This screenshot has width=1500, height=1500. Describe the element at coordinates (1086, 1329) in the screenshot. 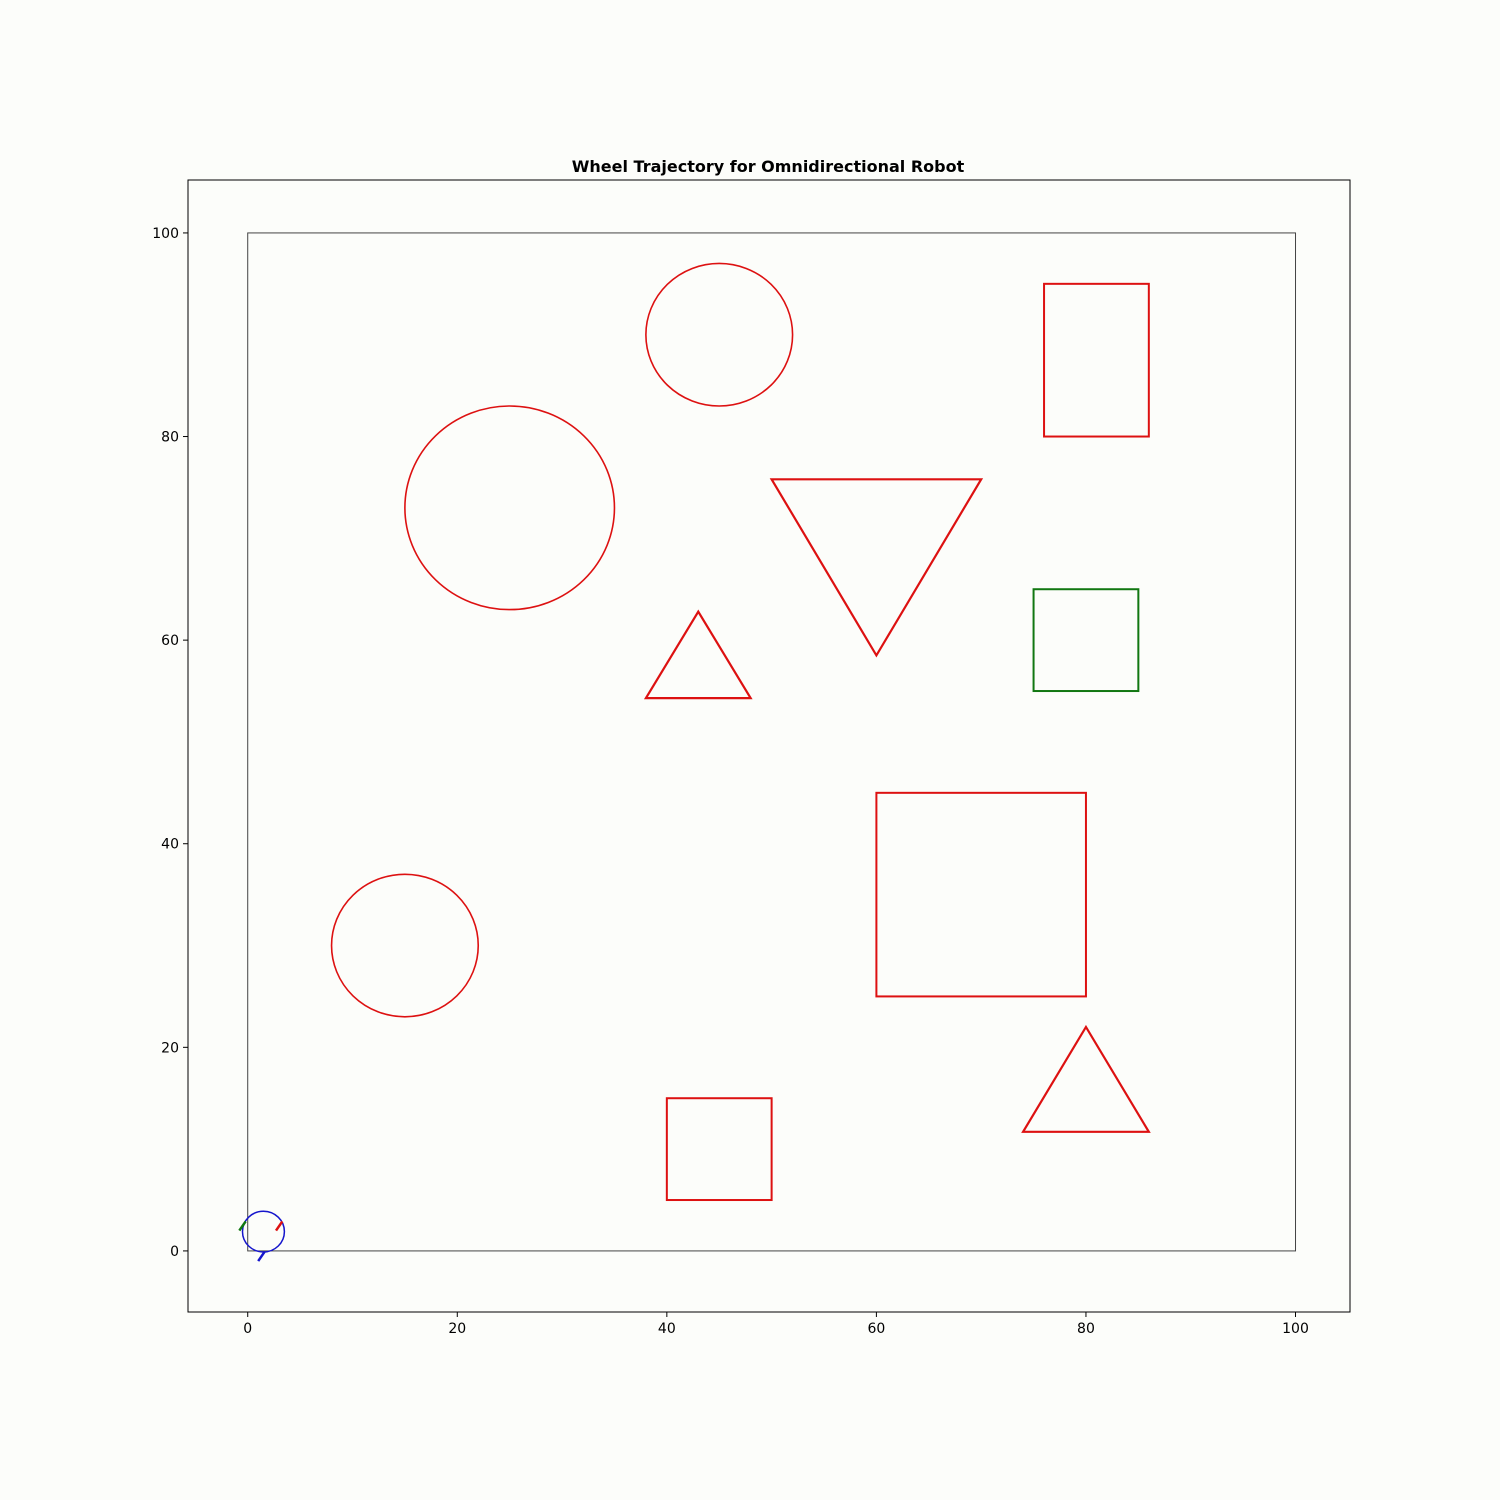

I see `x-tick-label: 80` at that location.